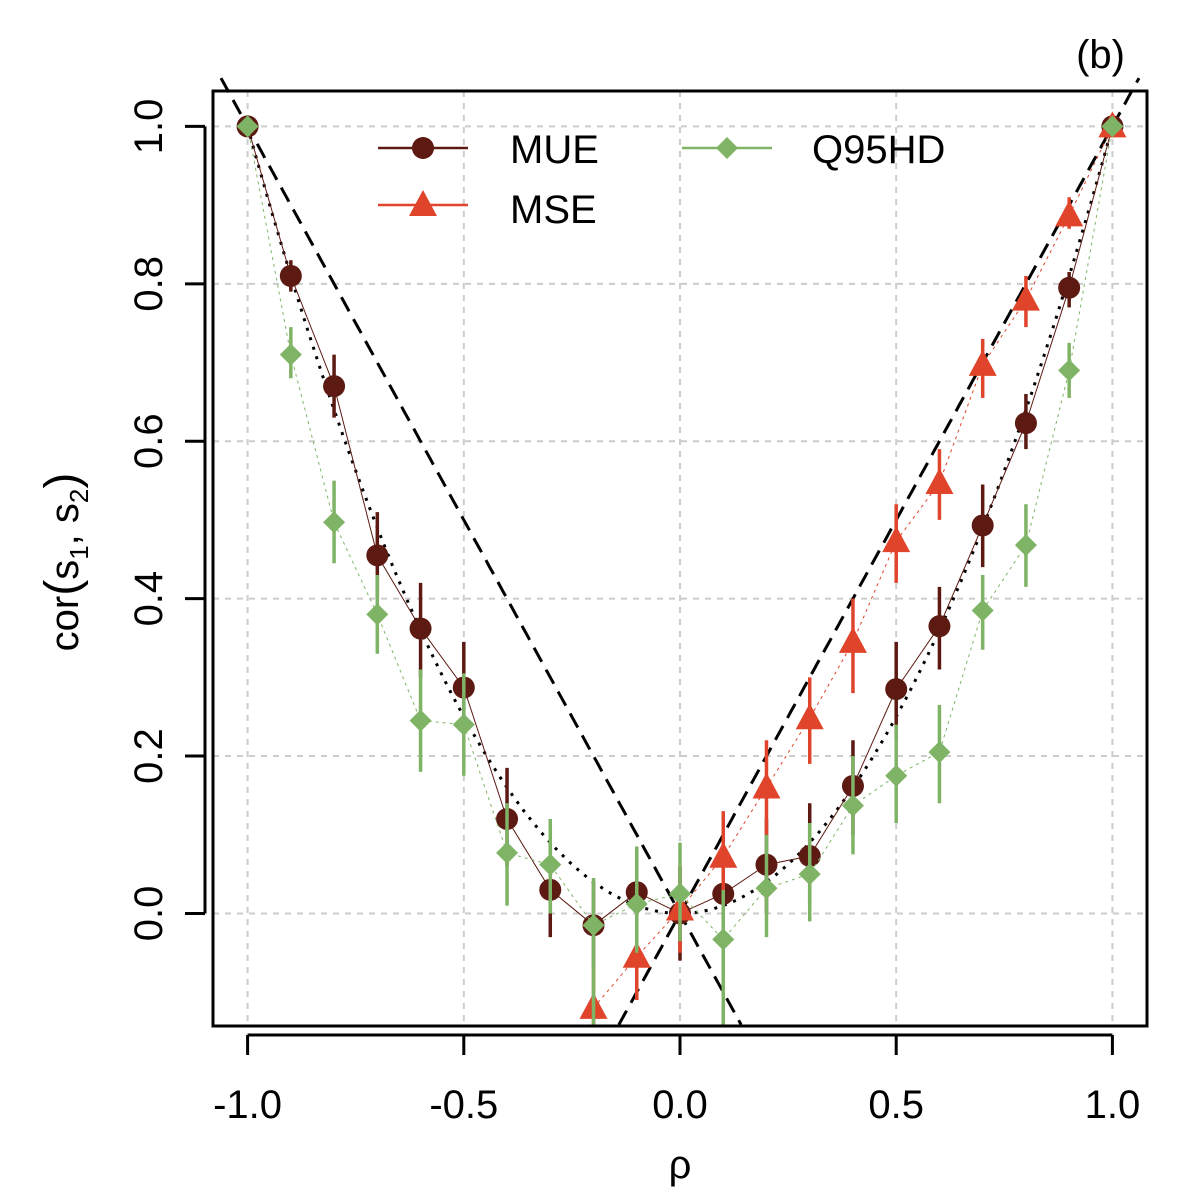  Describe the element at coordinates (487, 210) in the screenshot. I see `legend-item-mse: MSE` at that location.